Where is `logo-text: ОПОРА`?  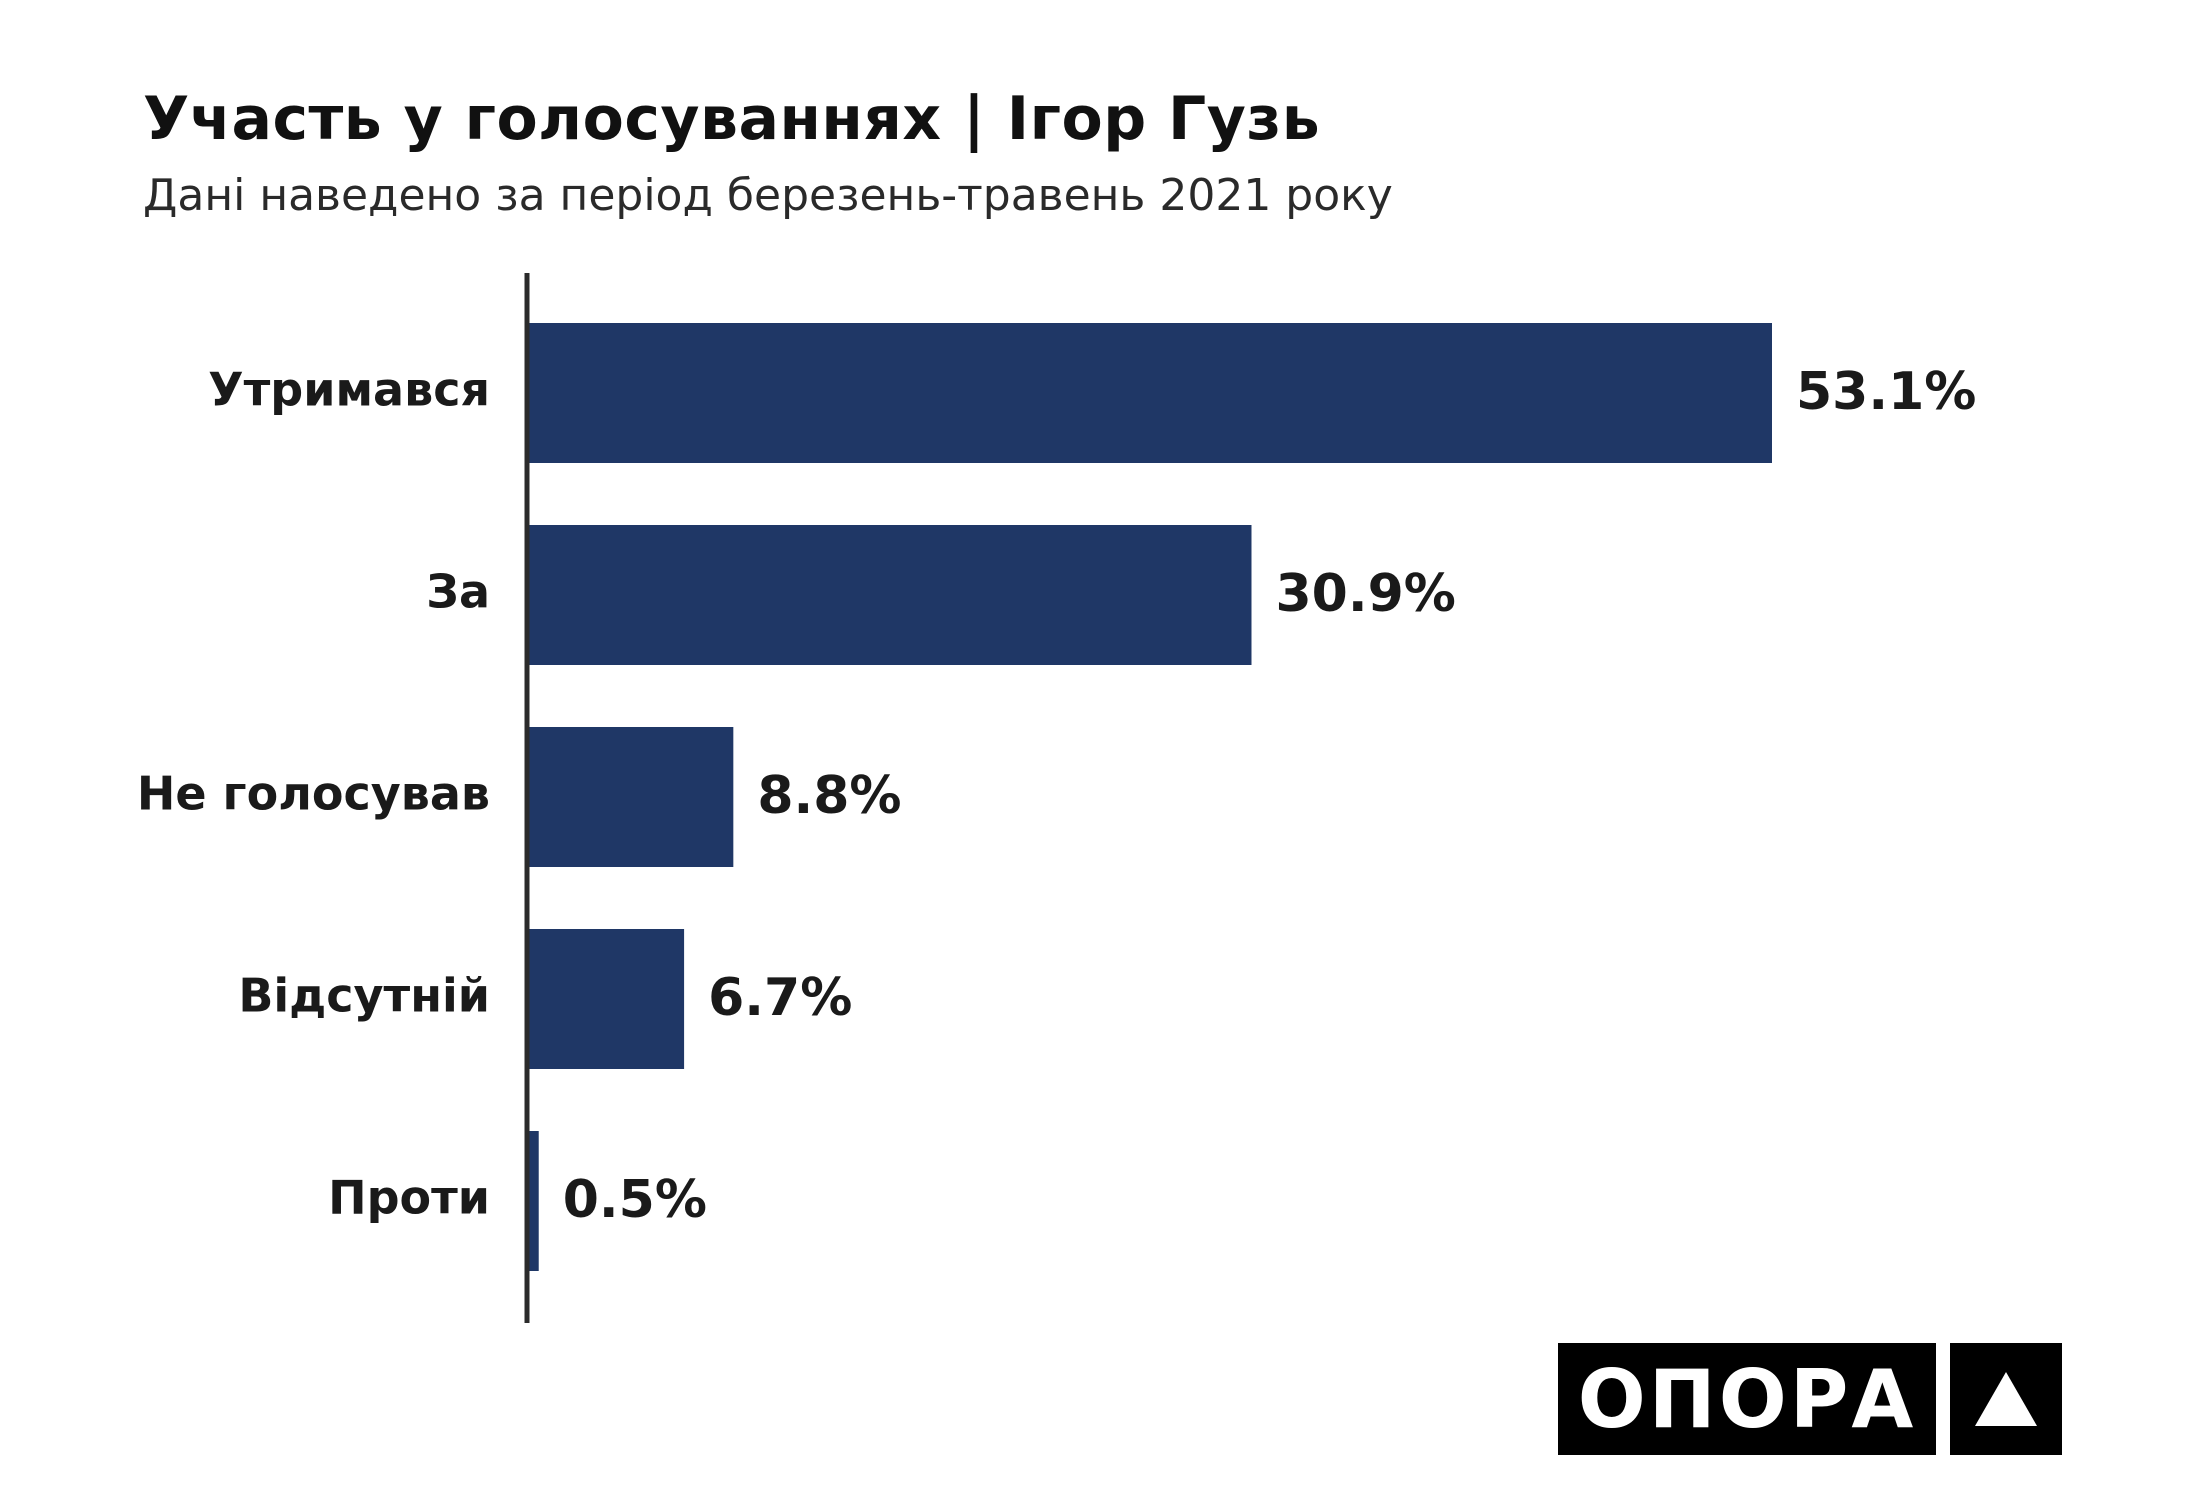 logo-text: ОПОРА is located at coordinates (1747, 1399).